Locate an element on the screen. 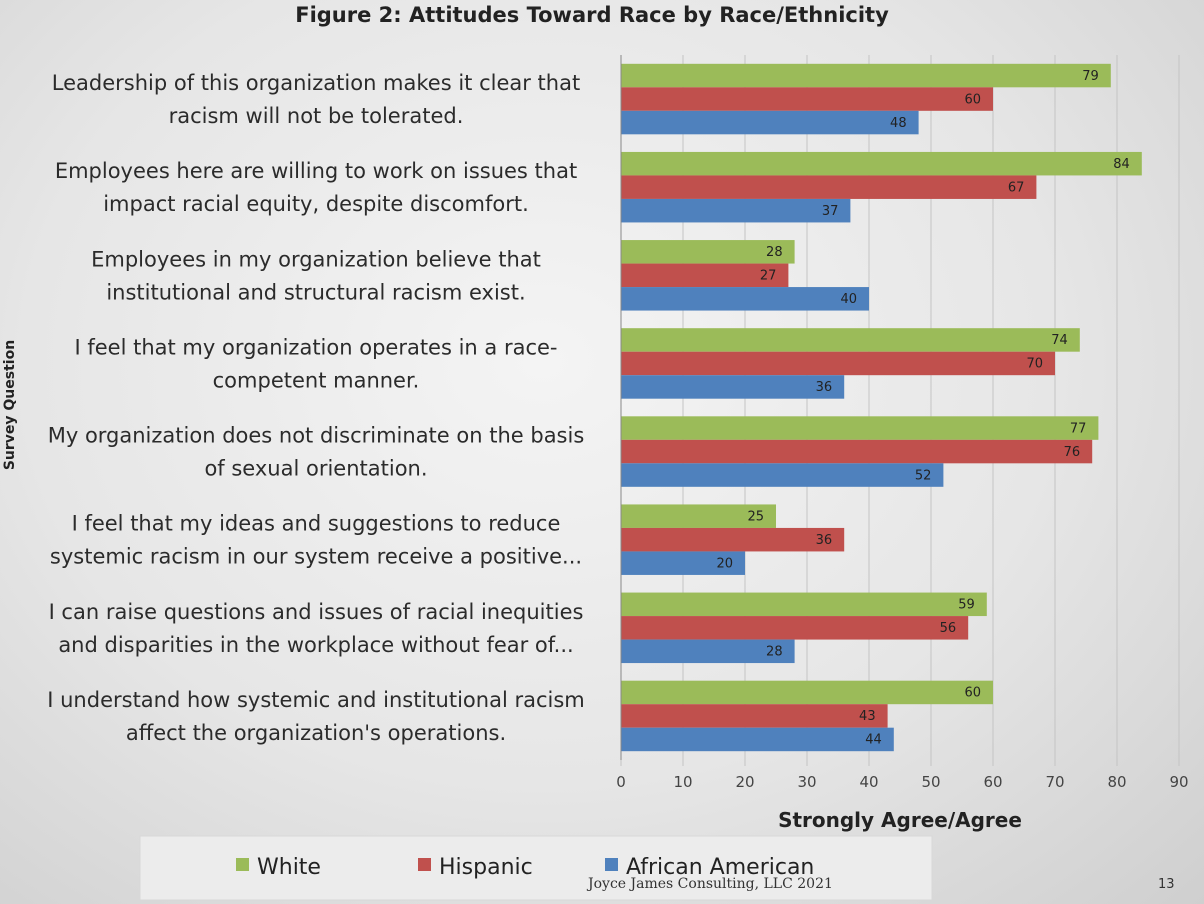  bar-value-label: 77 is located at coordinates (1078, 428).